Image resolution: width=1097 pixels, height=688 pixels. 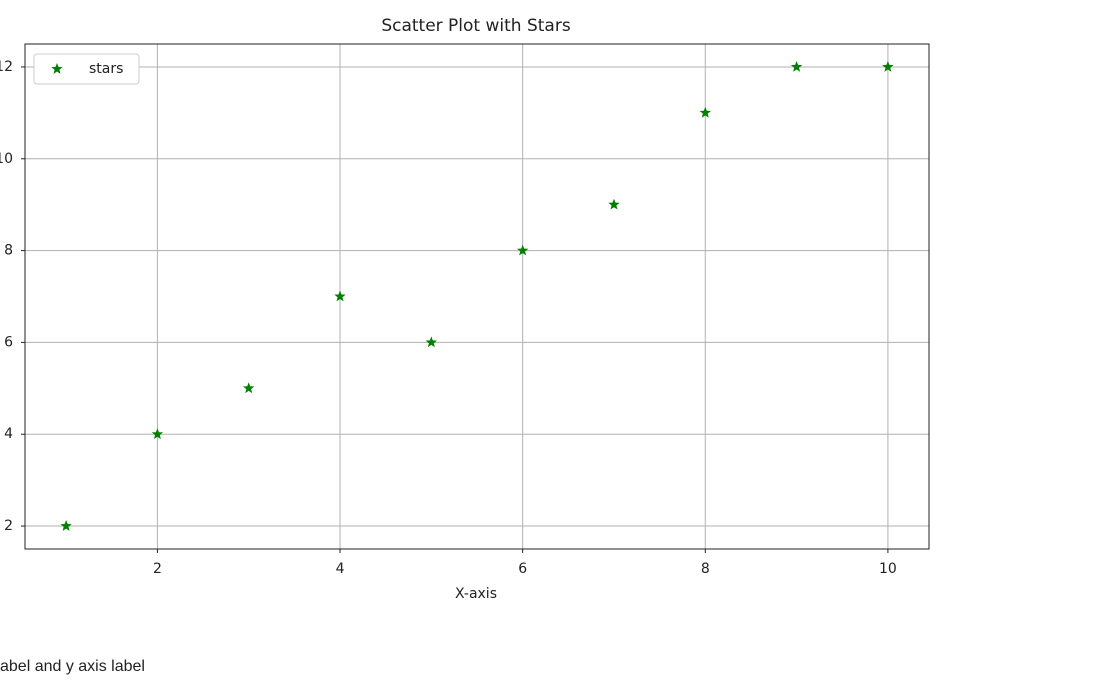 I want to click on y-tick-label: 8, so click(x=8, y=251).